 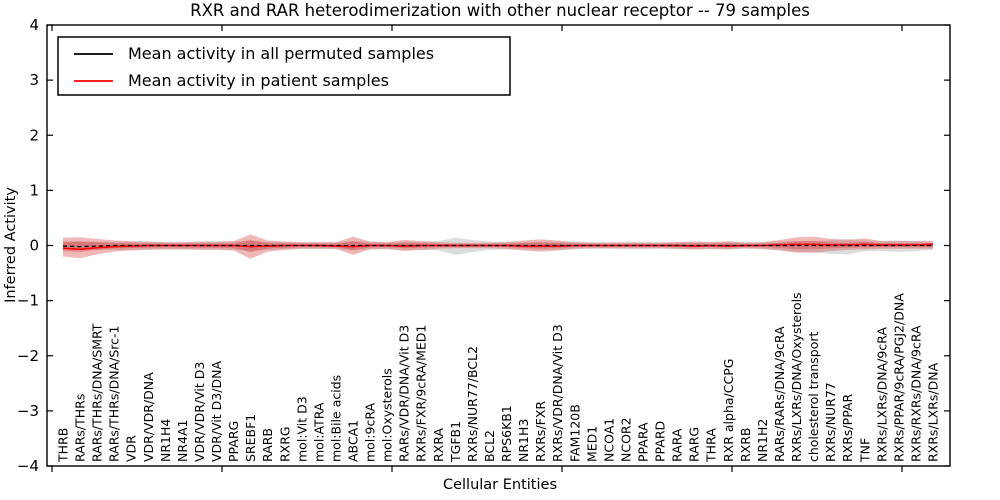 I want to click on legend-permuted-label: Mean activity in all permuted samples, so click(x=281, y=53).